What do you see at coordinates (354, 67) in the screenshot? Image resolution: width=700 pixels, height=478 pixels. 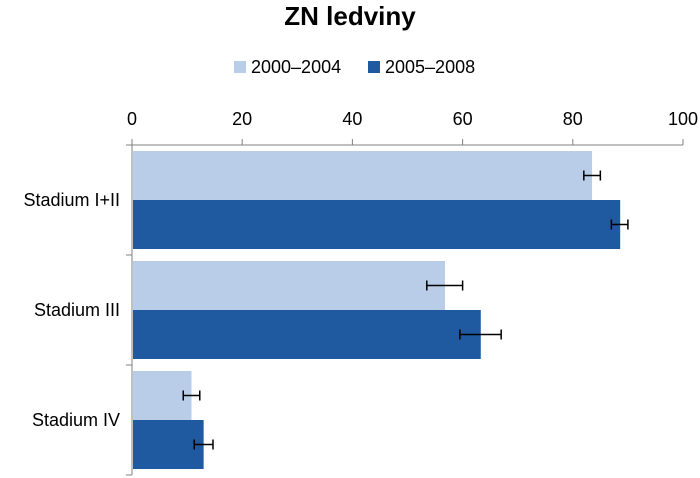 I see `legend: 2000–2004 2005–2008` at bounding box center [354, 67].